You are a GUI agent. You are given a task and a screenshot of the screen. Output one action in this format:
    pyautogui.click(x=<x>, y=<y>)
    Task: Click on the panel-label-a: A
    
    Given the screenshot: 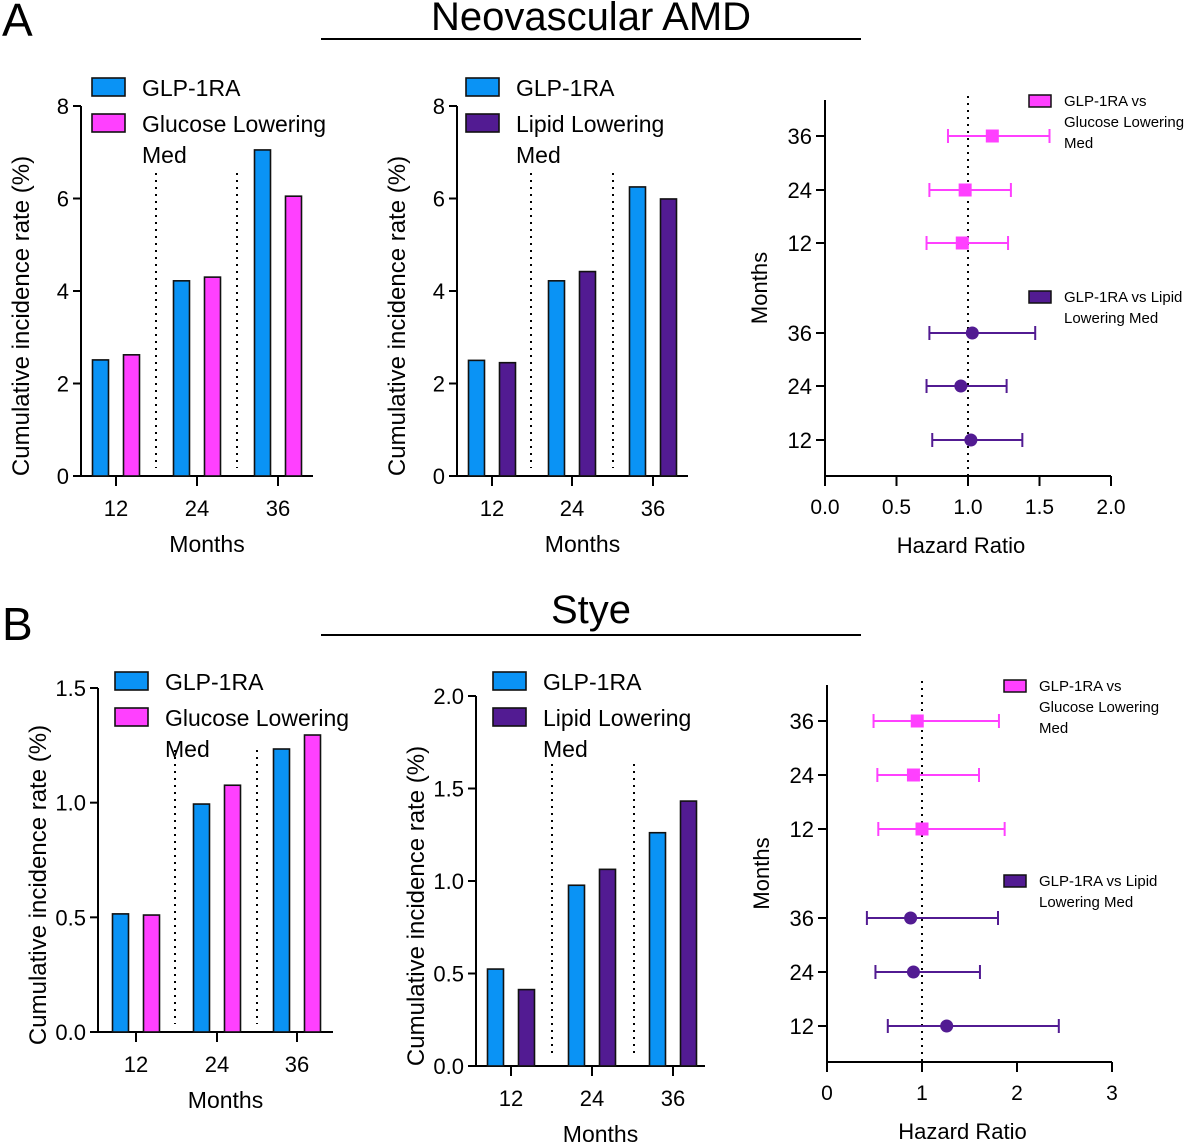 What is the action you would take?
    pyautogui.click(x=17, y=23)
    